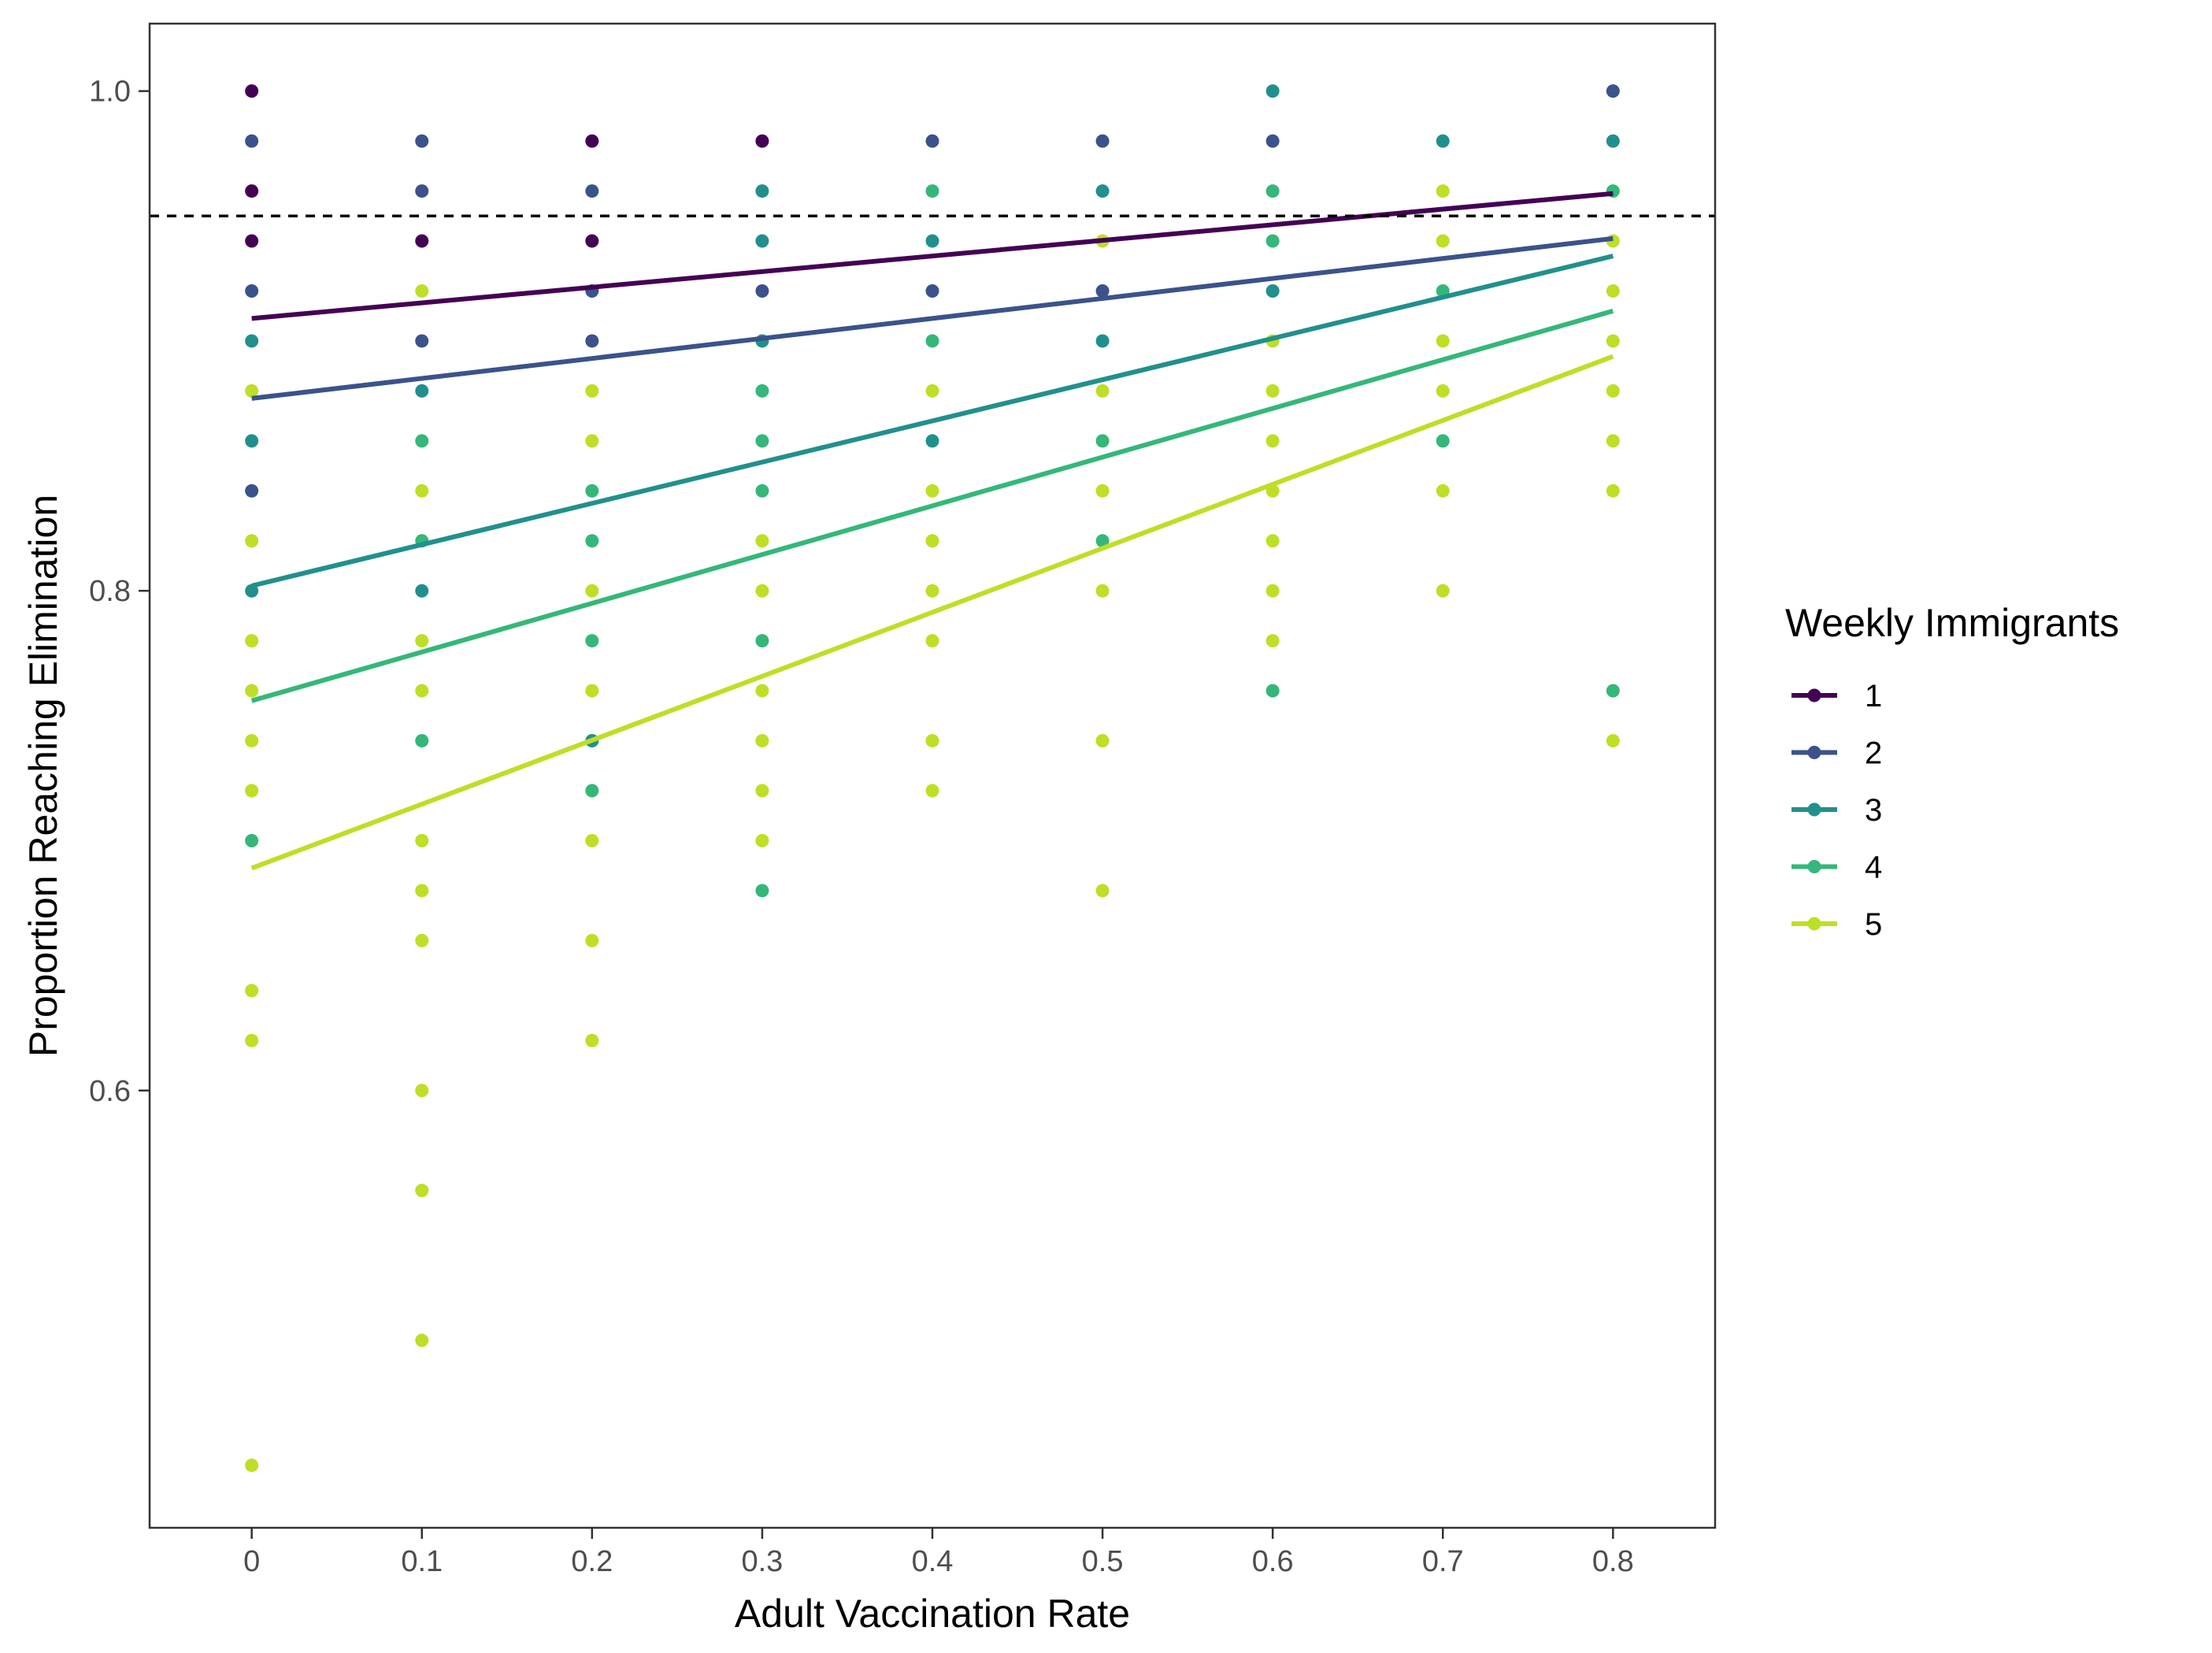 Image resolution: width=2212 pixels, height=1653 pixels. Describe the element at coordinates (1873, 868) in the screenshot. I see `legend-label: 4` at that location.